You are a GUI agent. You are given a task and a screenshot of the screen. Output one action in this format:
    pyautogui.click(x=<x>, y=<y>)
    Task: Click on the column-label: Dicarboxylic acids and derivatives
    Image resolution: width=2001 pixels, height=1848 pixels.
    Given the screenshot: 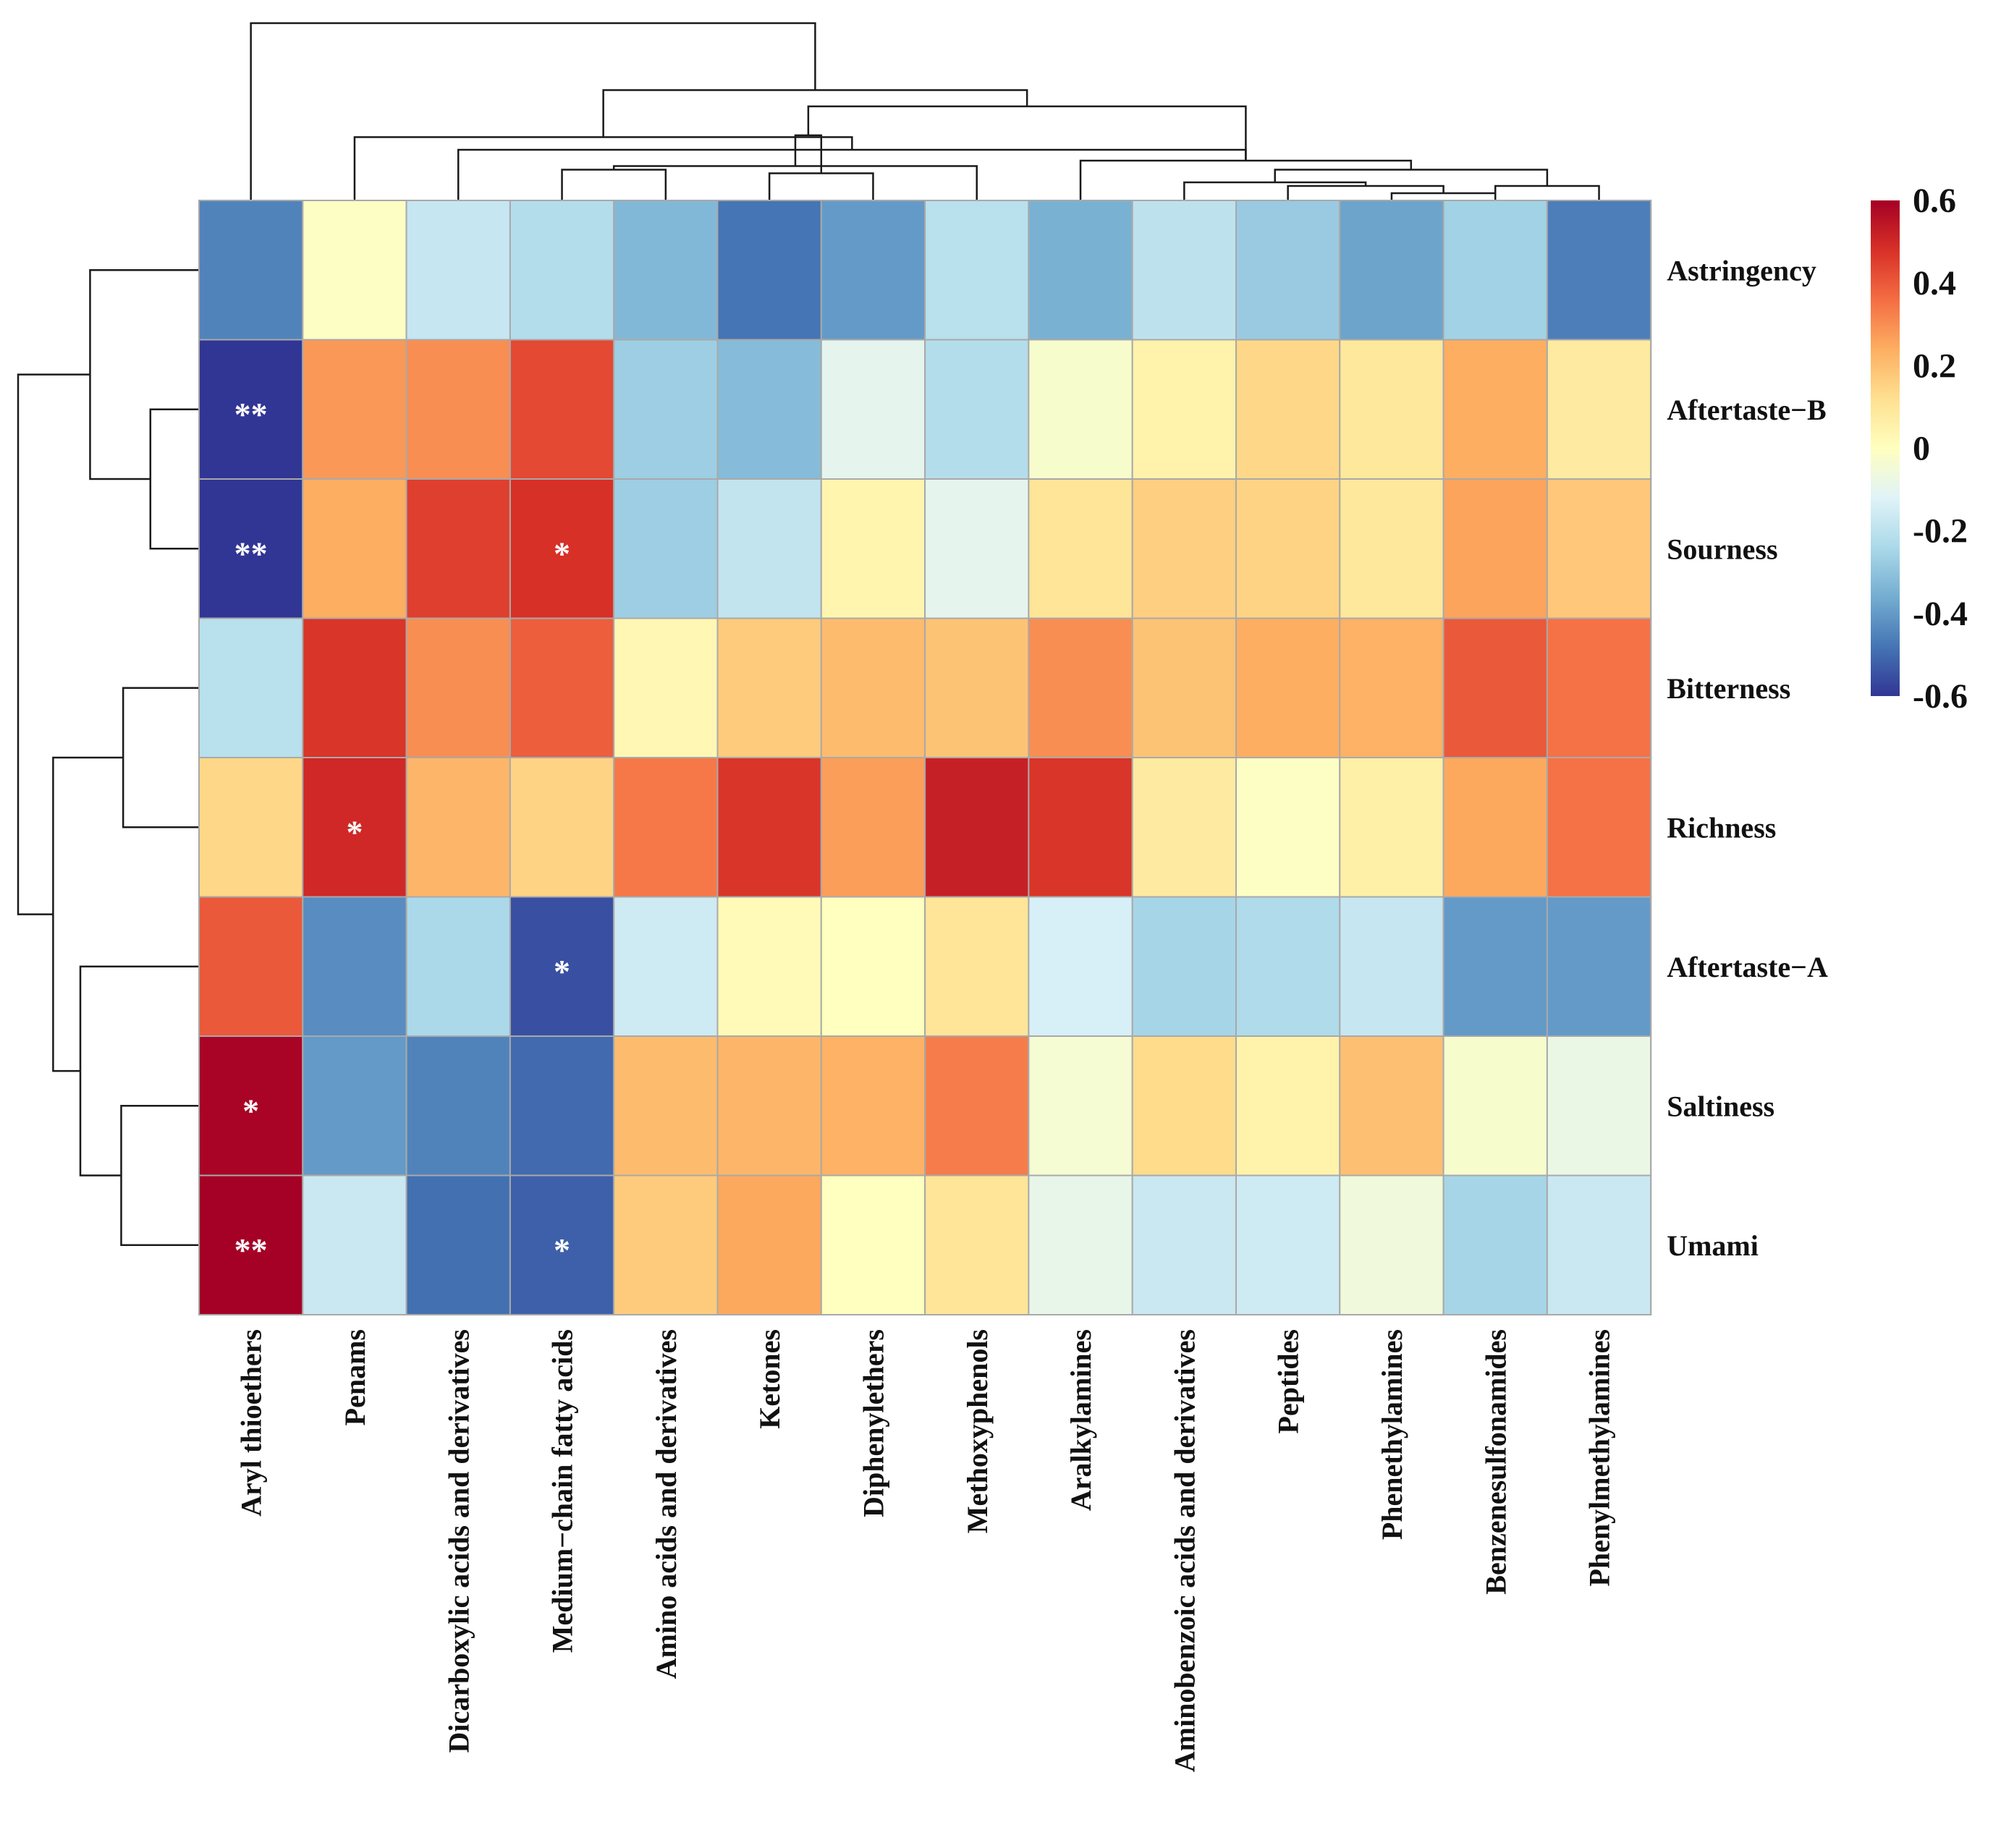 What is the action you would take?
    pyautogui.click(x=459, y=1541)
    